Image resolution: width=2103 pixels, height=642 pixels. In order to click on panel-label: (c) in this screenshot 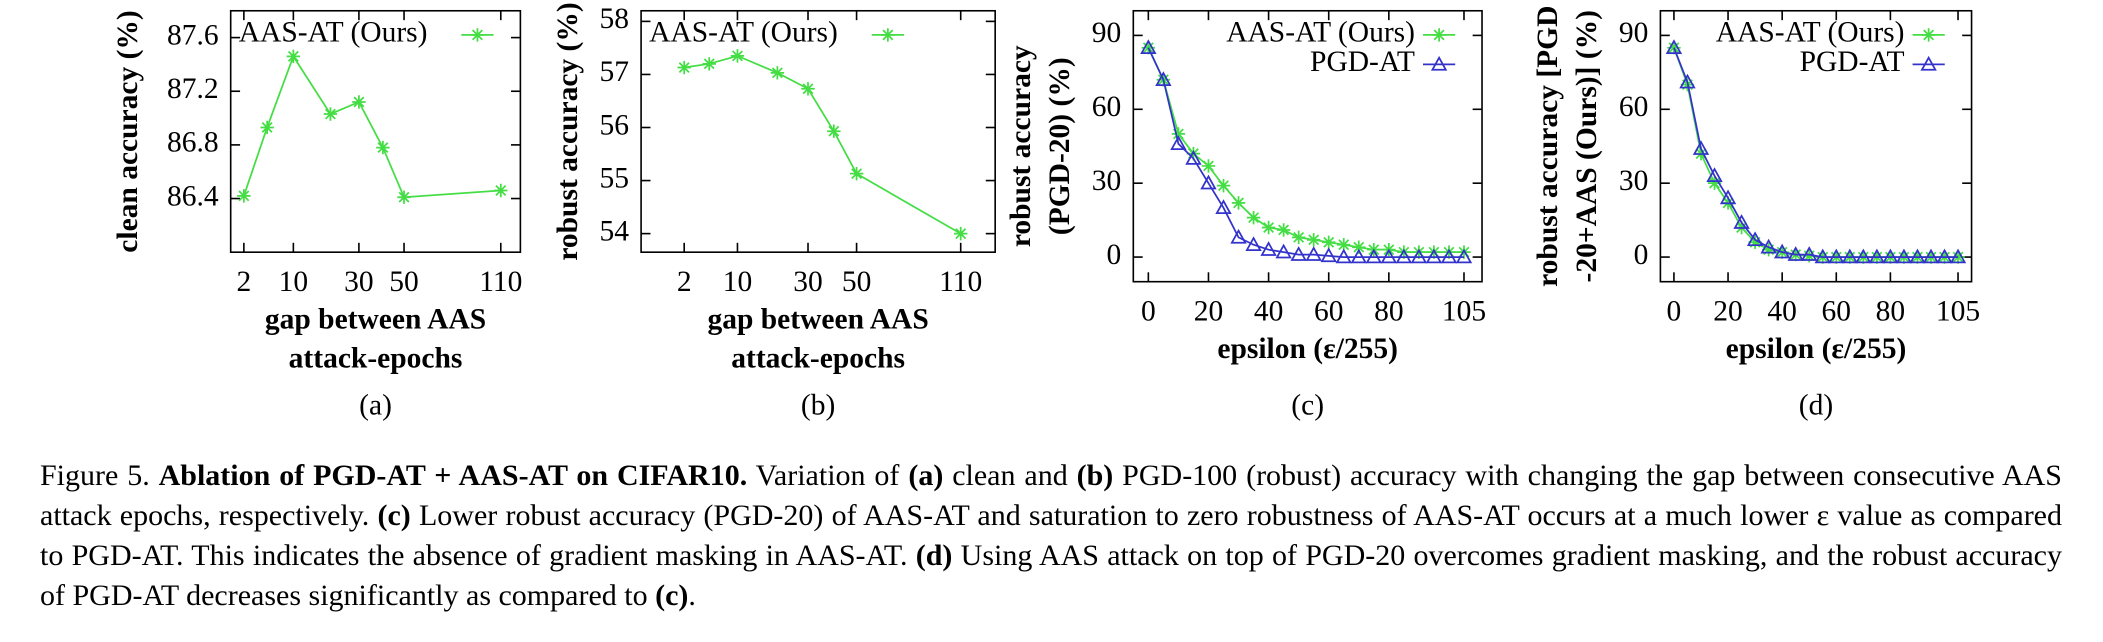, I will do `click(1307, 406)`.